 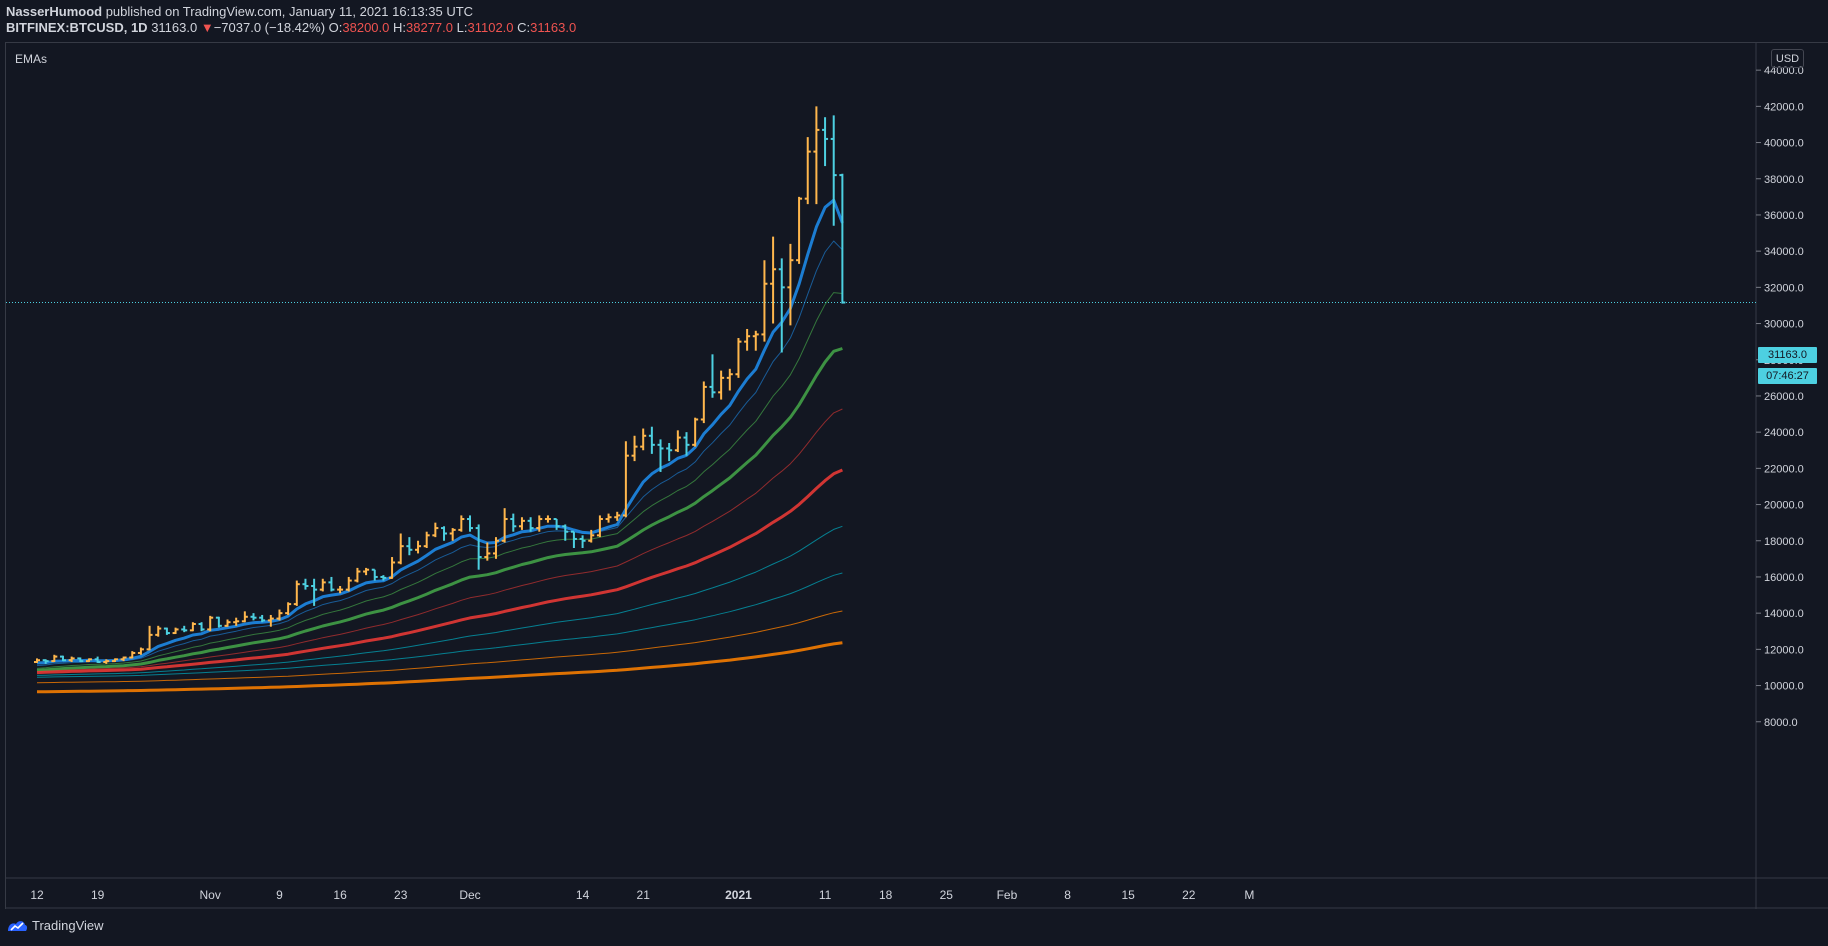 What do you see at coordinates (366, 27) in the screenshot?
I see `open-value: 38200.0` at bounding box center [366, 27].